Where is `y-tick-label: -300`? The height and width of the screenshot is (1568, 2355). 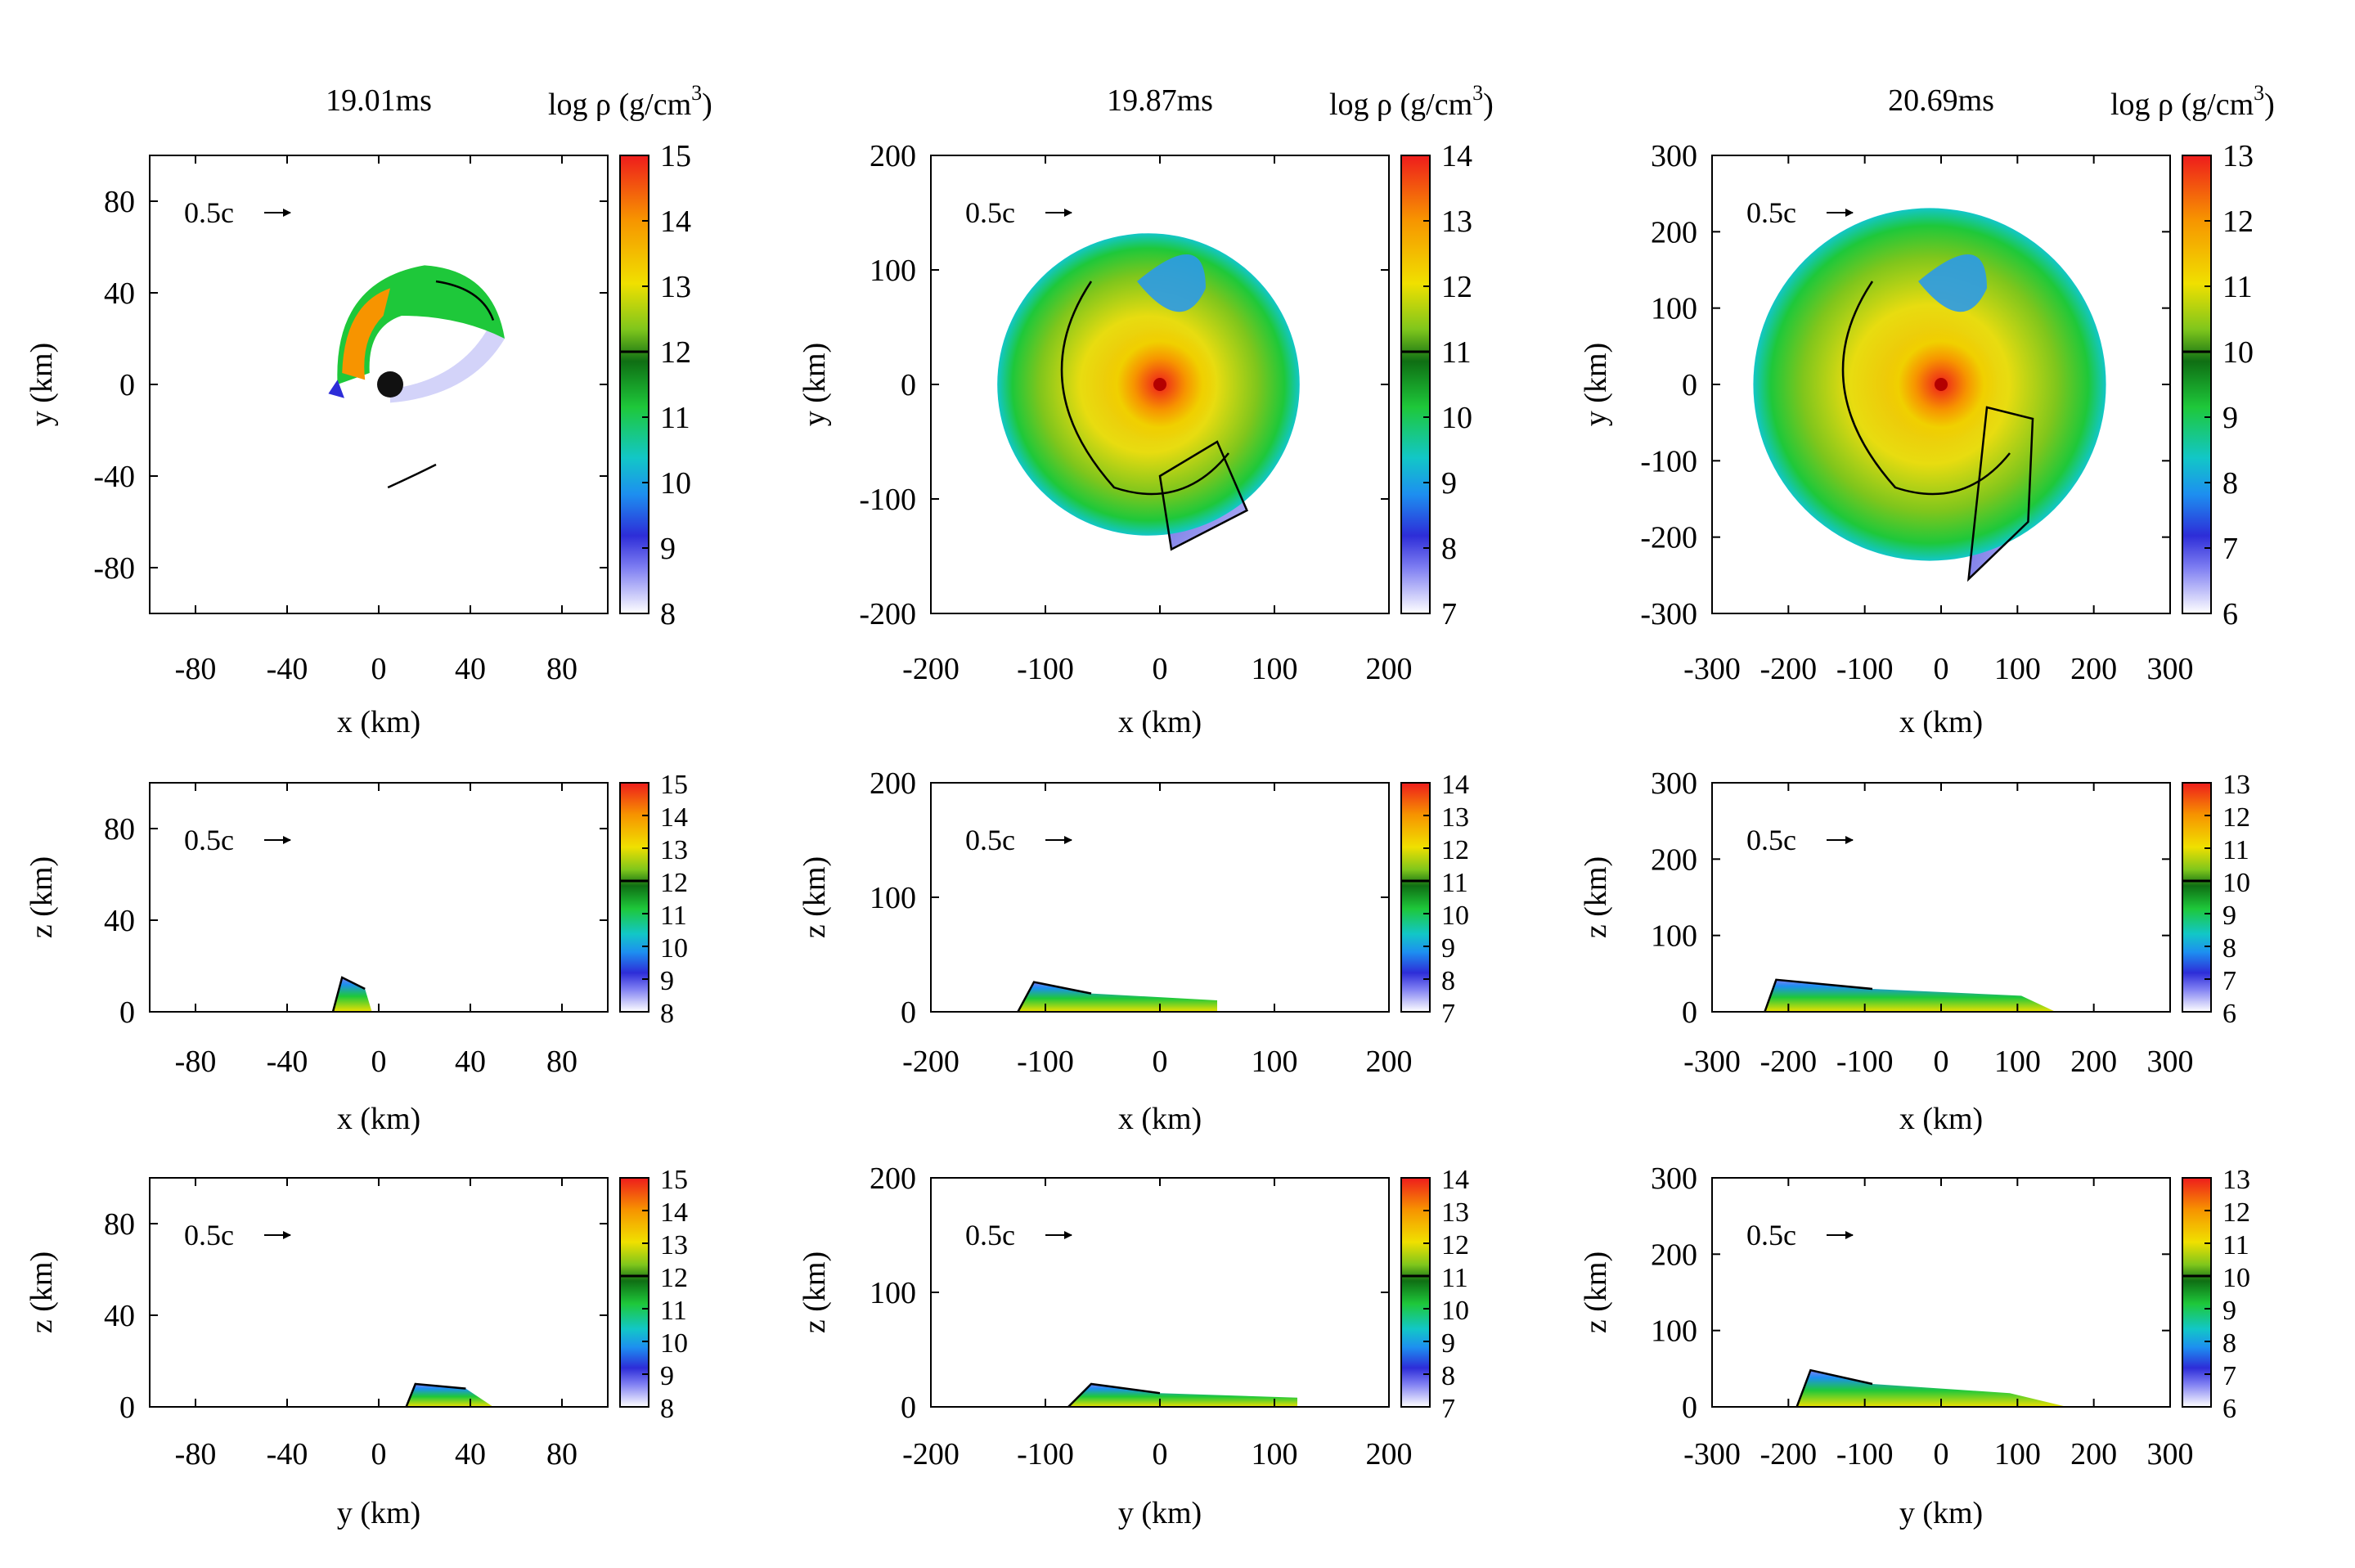 y-tick-label: -300 is located at coordinates (1668, 614).